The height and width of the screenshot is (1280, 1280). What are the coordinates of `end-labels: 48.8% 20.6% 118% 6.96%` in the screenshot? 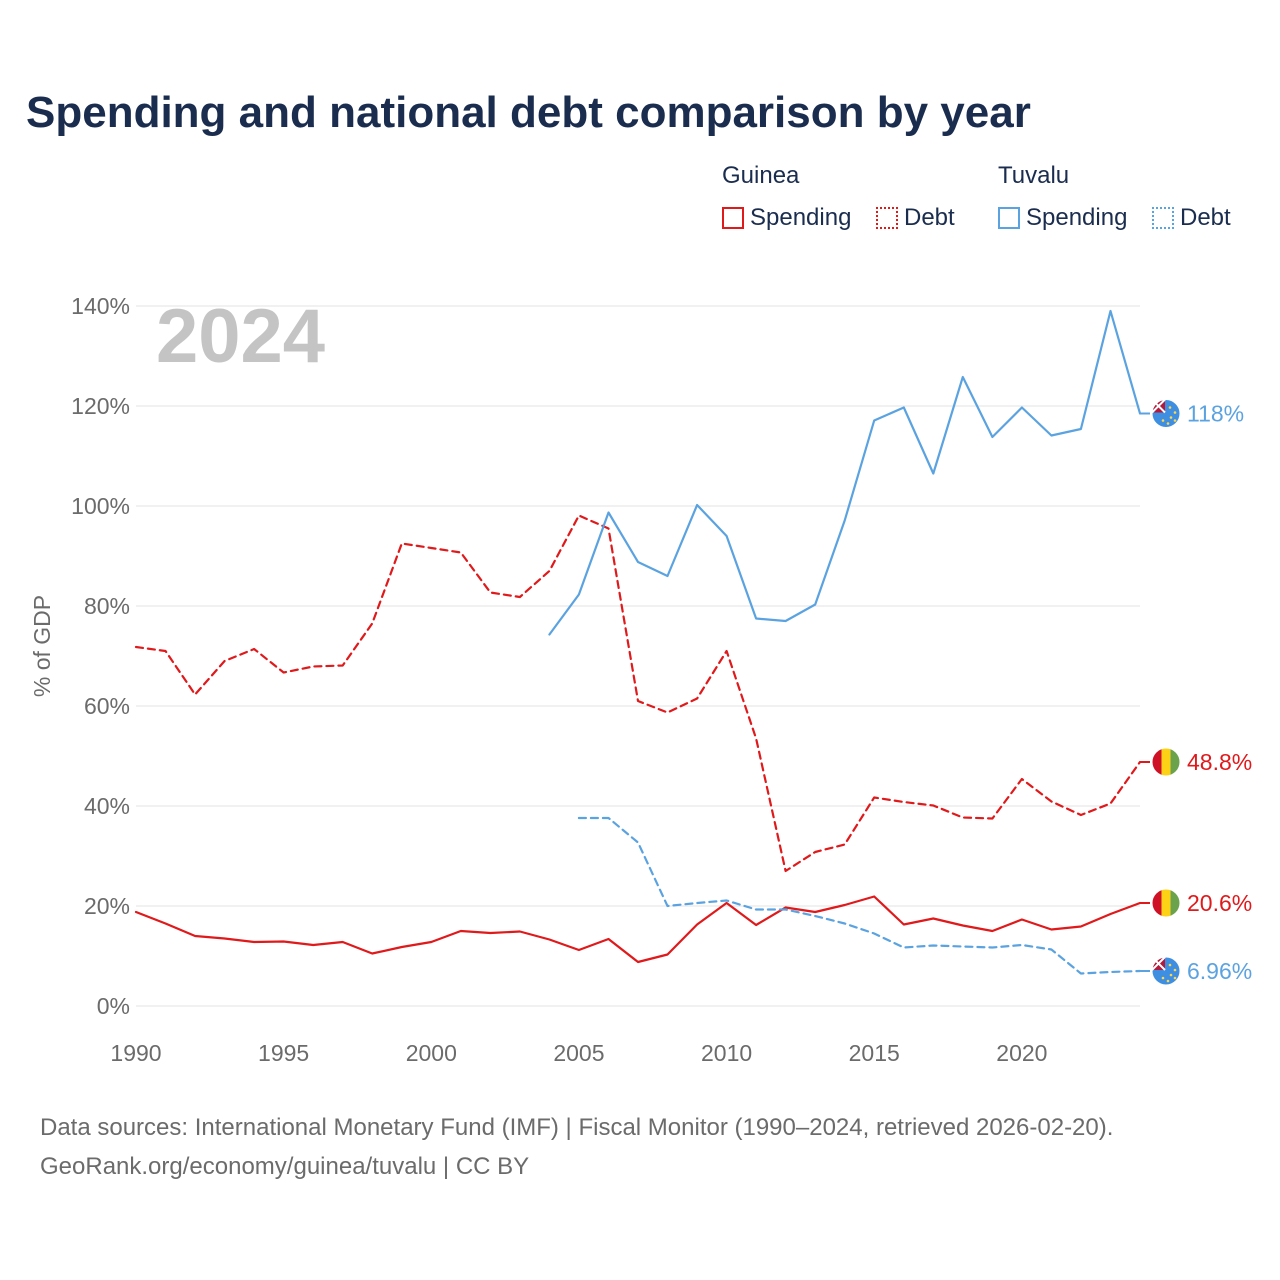 It's located at (1196, 692).